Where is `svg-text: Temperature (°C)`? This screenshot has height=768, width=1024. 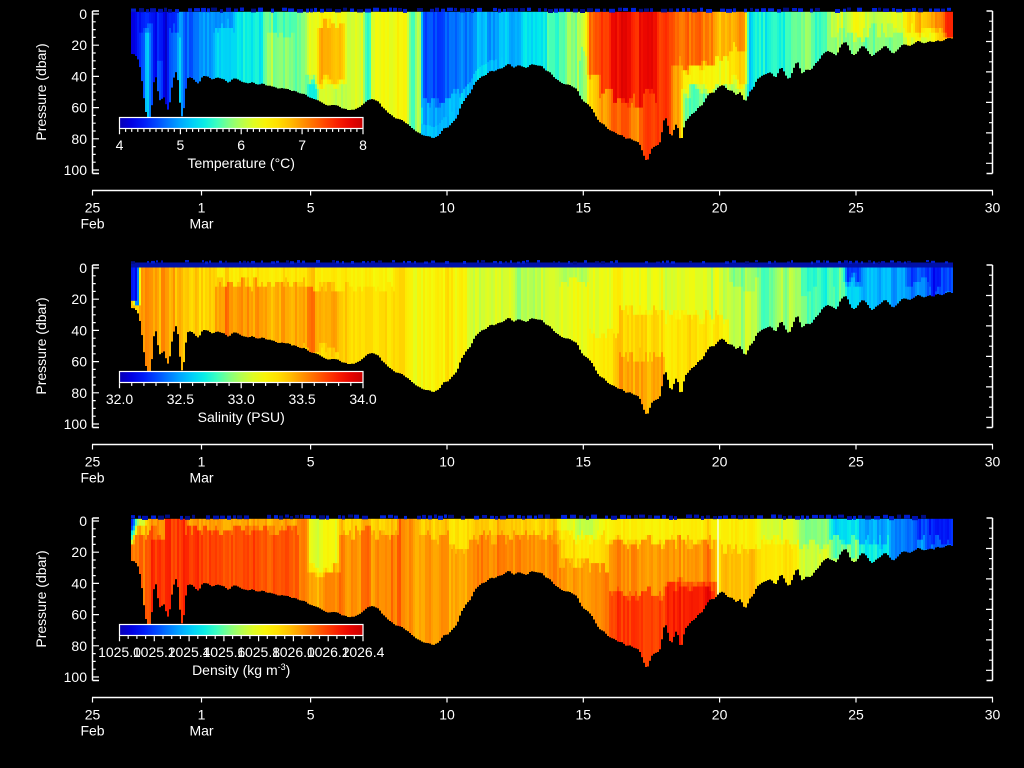 svg-text: Temperature (°C) is located at coordinates (241, 163).